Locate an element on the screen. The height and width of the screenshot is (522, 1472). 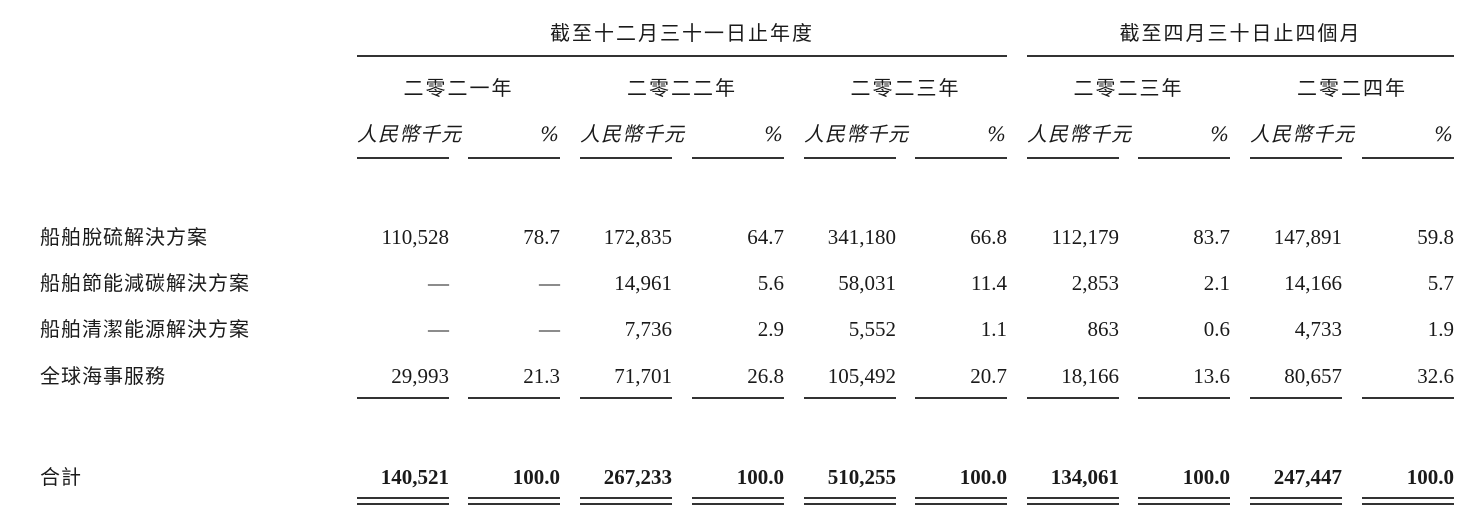
table-cell: 7,736 is located at coordinates (648, 329).